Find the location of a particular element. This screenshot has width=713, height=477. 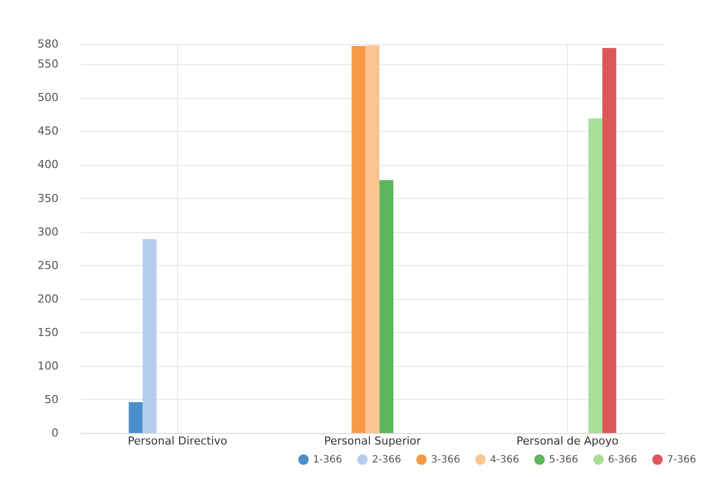

x-tick-label: Personal Directivo is located at coordinates (178, 441).